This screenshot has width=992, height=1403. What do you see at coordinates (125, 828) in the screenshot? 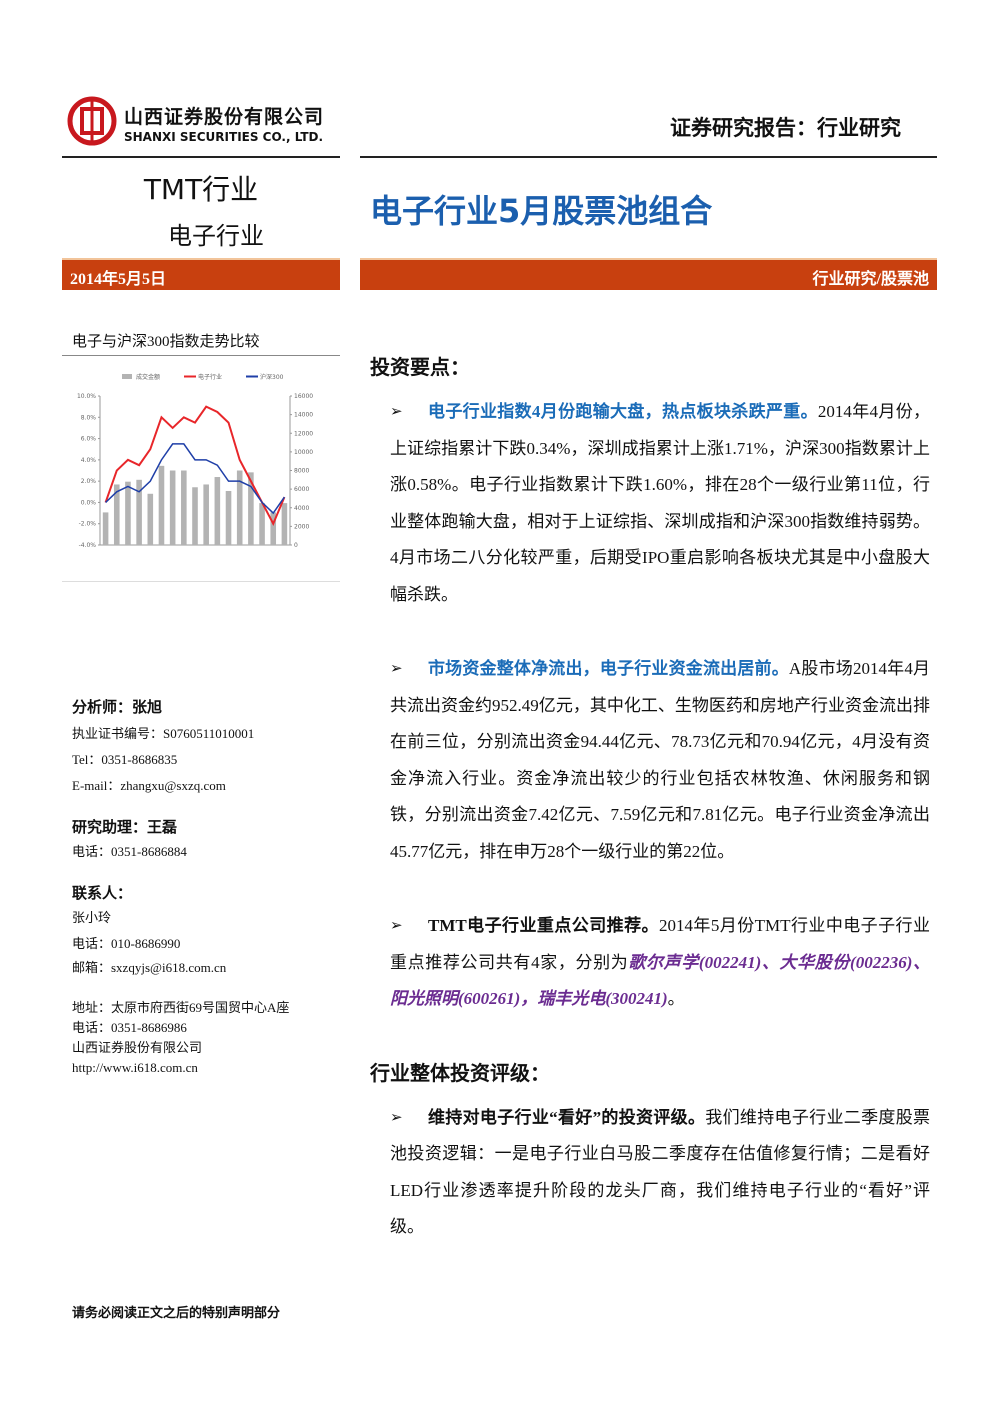
I see `assistant: 研究助理：王磊` at bounding box center [125, 828].